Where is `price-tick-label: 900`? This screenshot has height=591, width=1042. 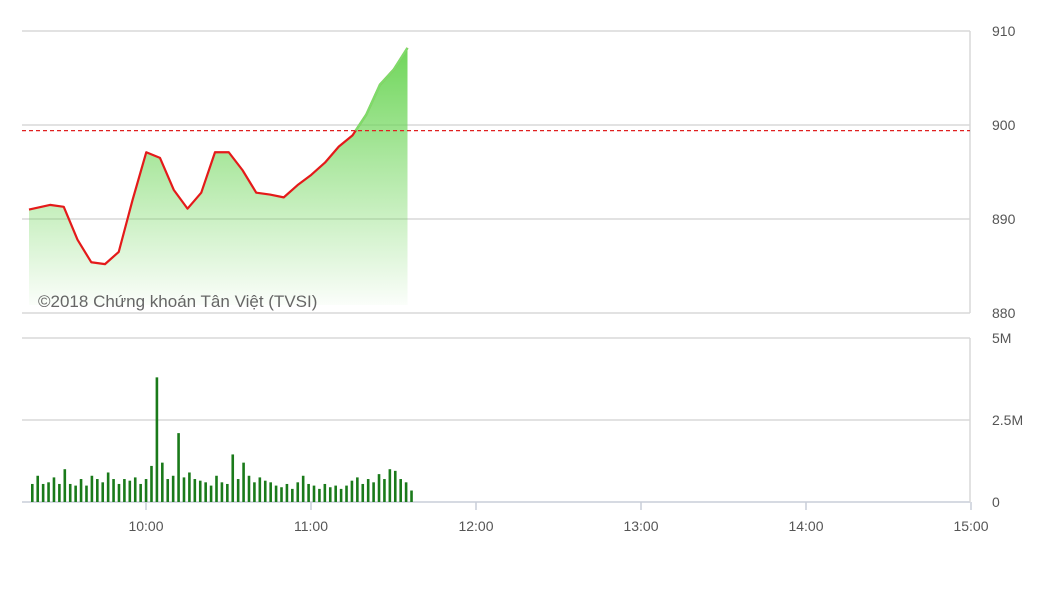 price-tick-label: 900 is located at coordinates (1004, 125).